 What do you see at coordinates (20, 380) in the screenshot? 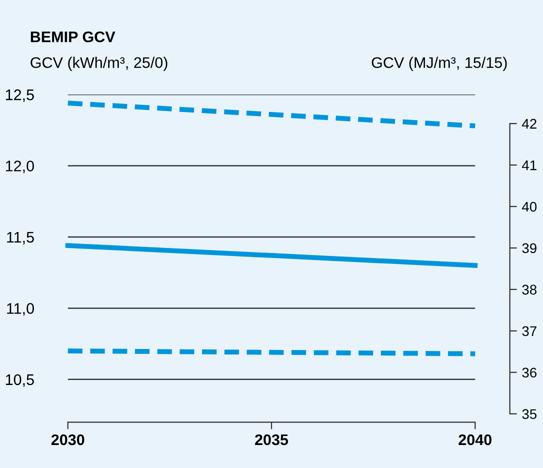
I see `y-tick-label: 10,5` at bounding box center [20, 380].